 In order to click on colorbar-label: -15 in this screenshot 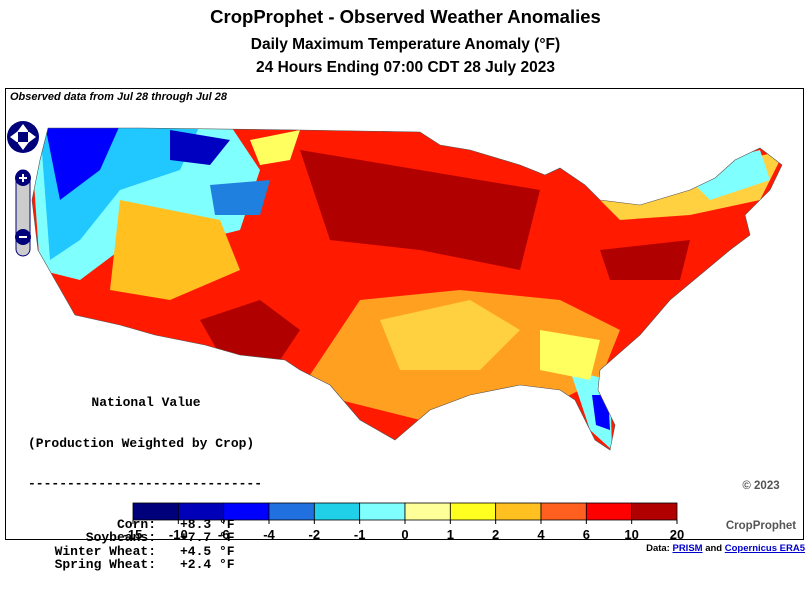, I will do `click(133, 534)`.